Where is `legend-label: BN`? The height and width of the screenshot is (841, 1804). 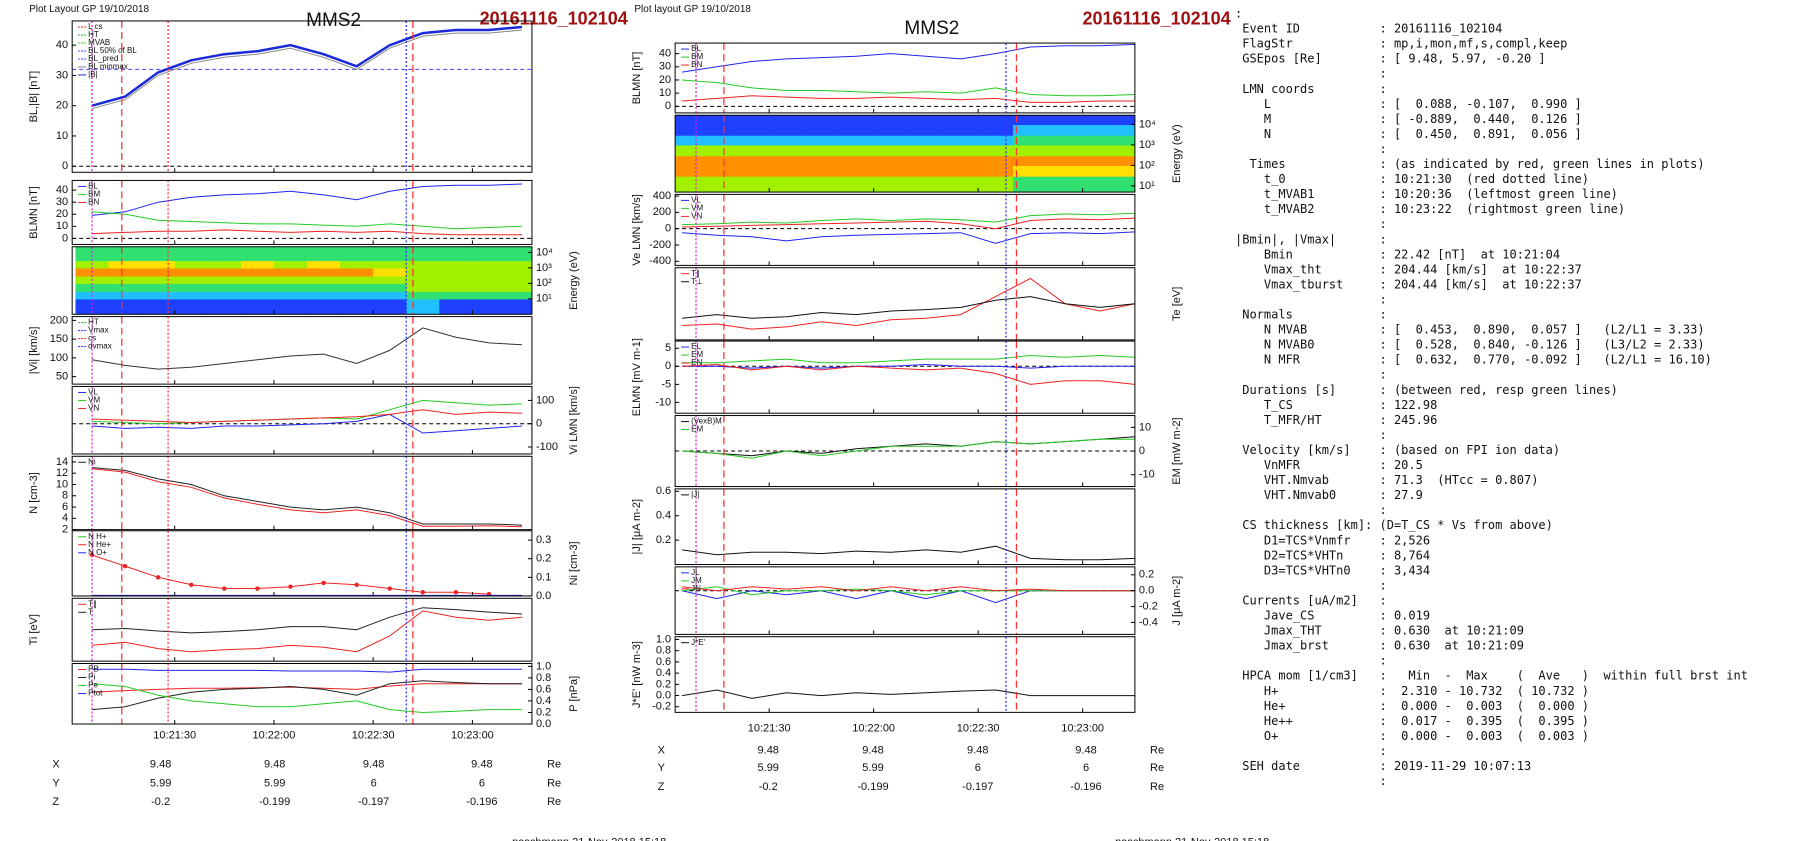 legend-label: BN is located at coordinates (696, 64).